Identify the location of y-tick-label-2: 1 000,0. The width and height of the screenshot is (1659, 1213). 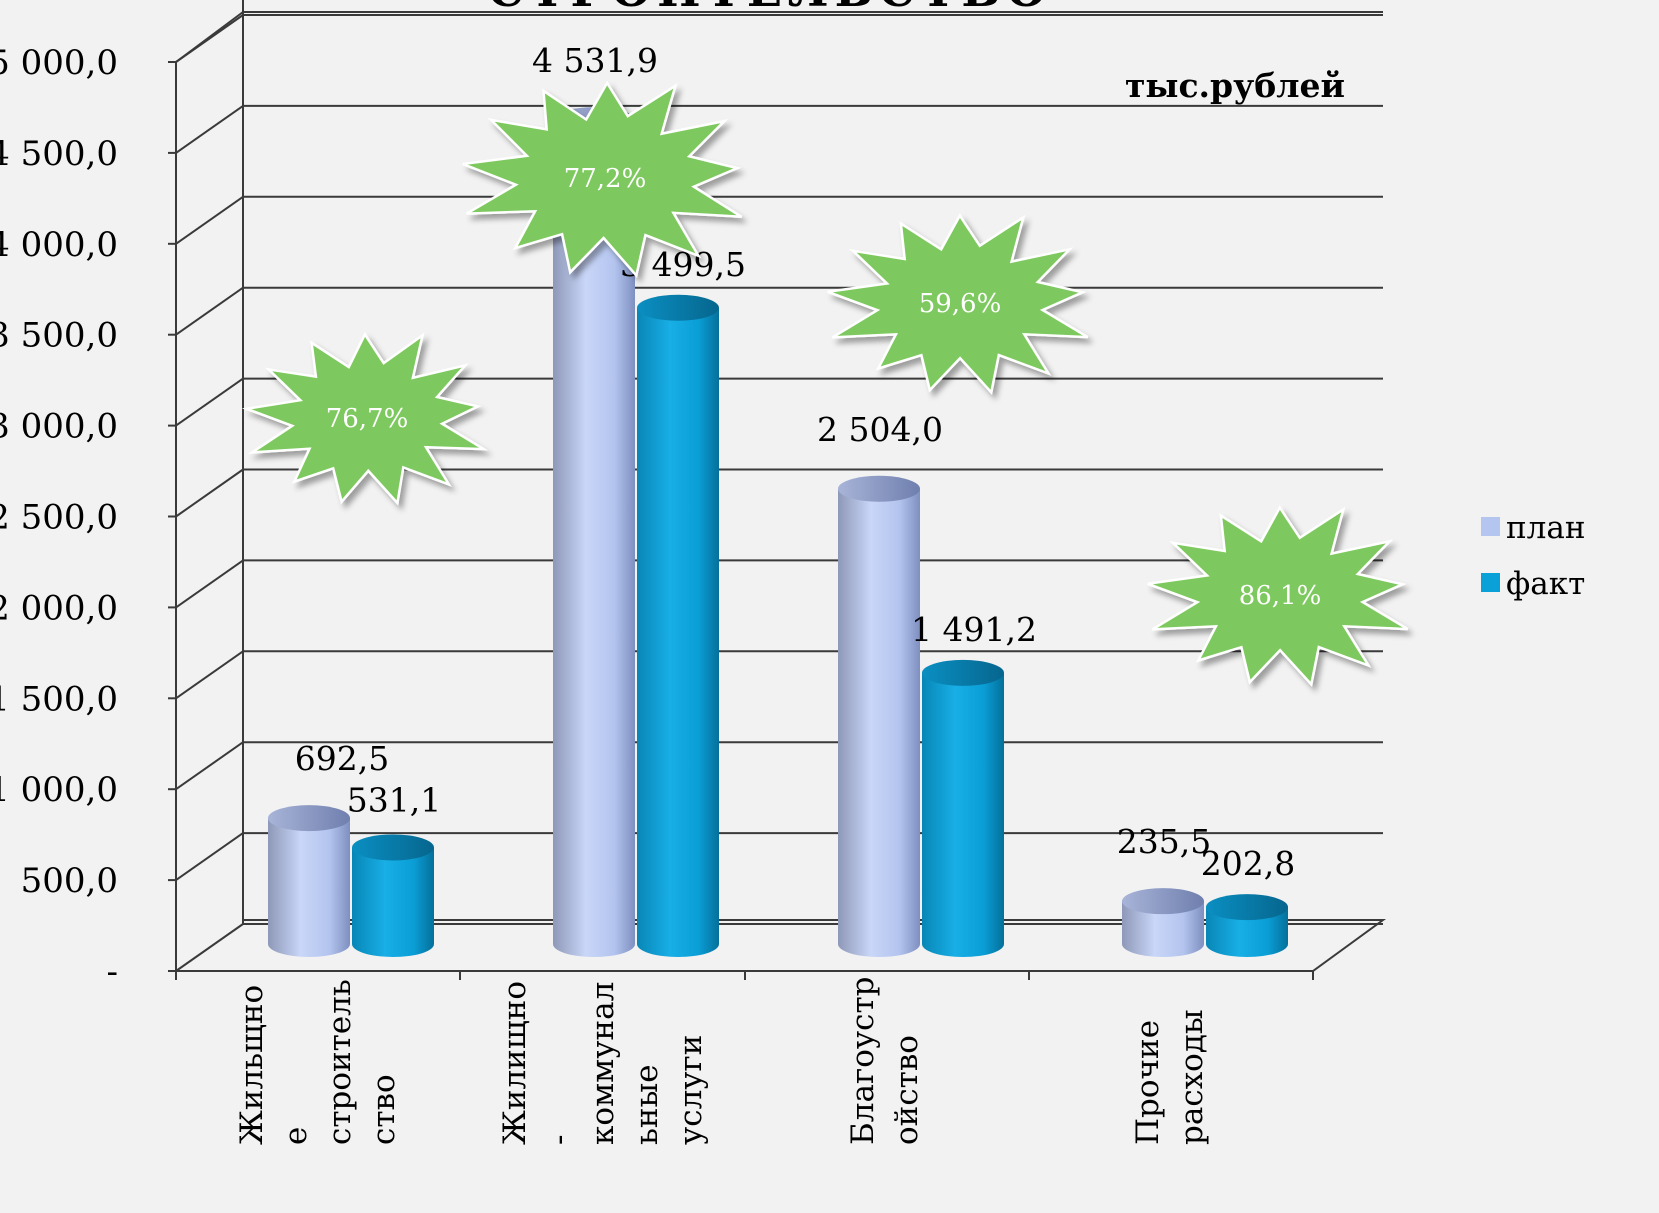
(59, 790).